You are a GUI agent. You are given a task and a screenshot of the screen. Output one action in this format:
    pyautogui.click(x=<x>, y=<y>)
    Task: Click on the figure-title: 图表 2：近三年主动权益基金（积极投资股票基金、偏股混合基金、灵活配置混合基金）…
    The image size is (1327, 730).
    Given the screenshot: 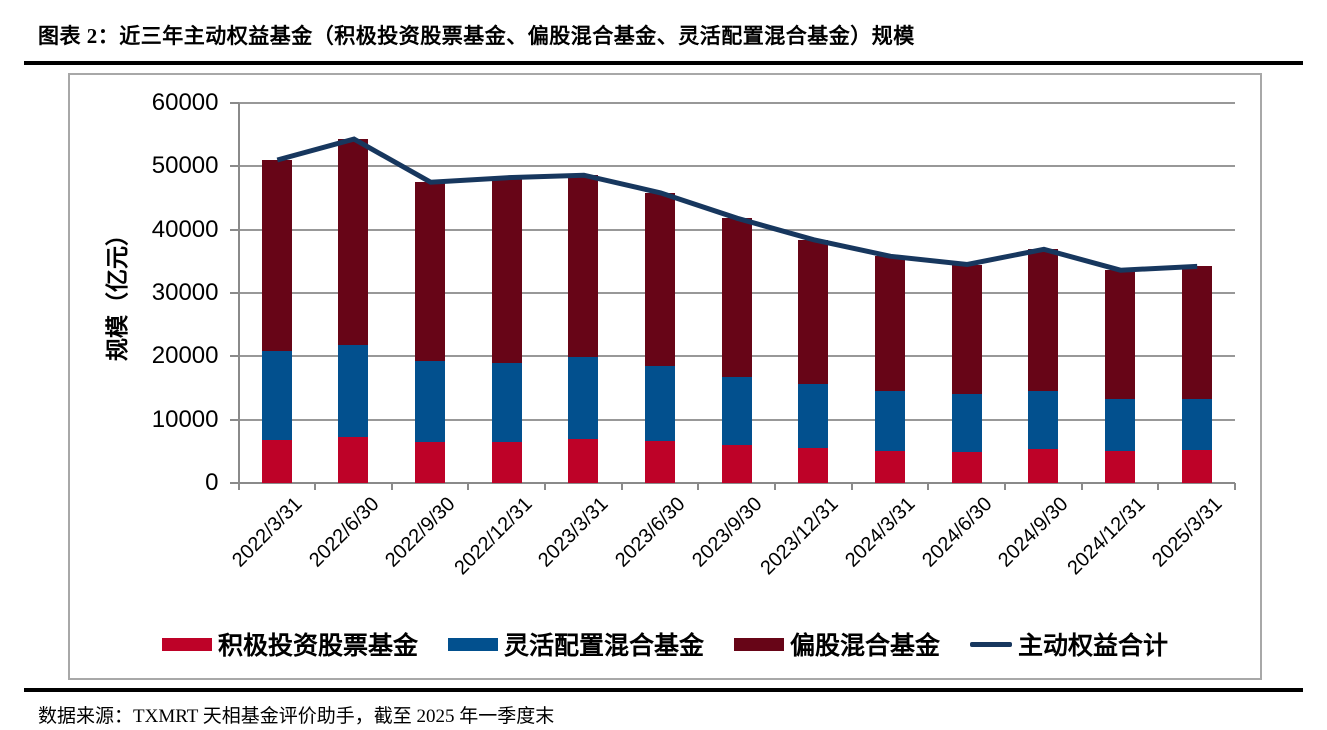 What is the action you would take?
    pyautogui.click(x=476, y=36)
    